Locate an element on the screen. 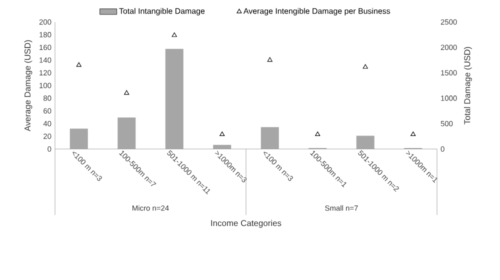 The width and height of the screenshot is (500, 280). y2-axis-title: Total Damage (USD) is located at coordinates (468, 85).